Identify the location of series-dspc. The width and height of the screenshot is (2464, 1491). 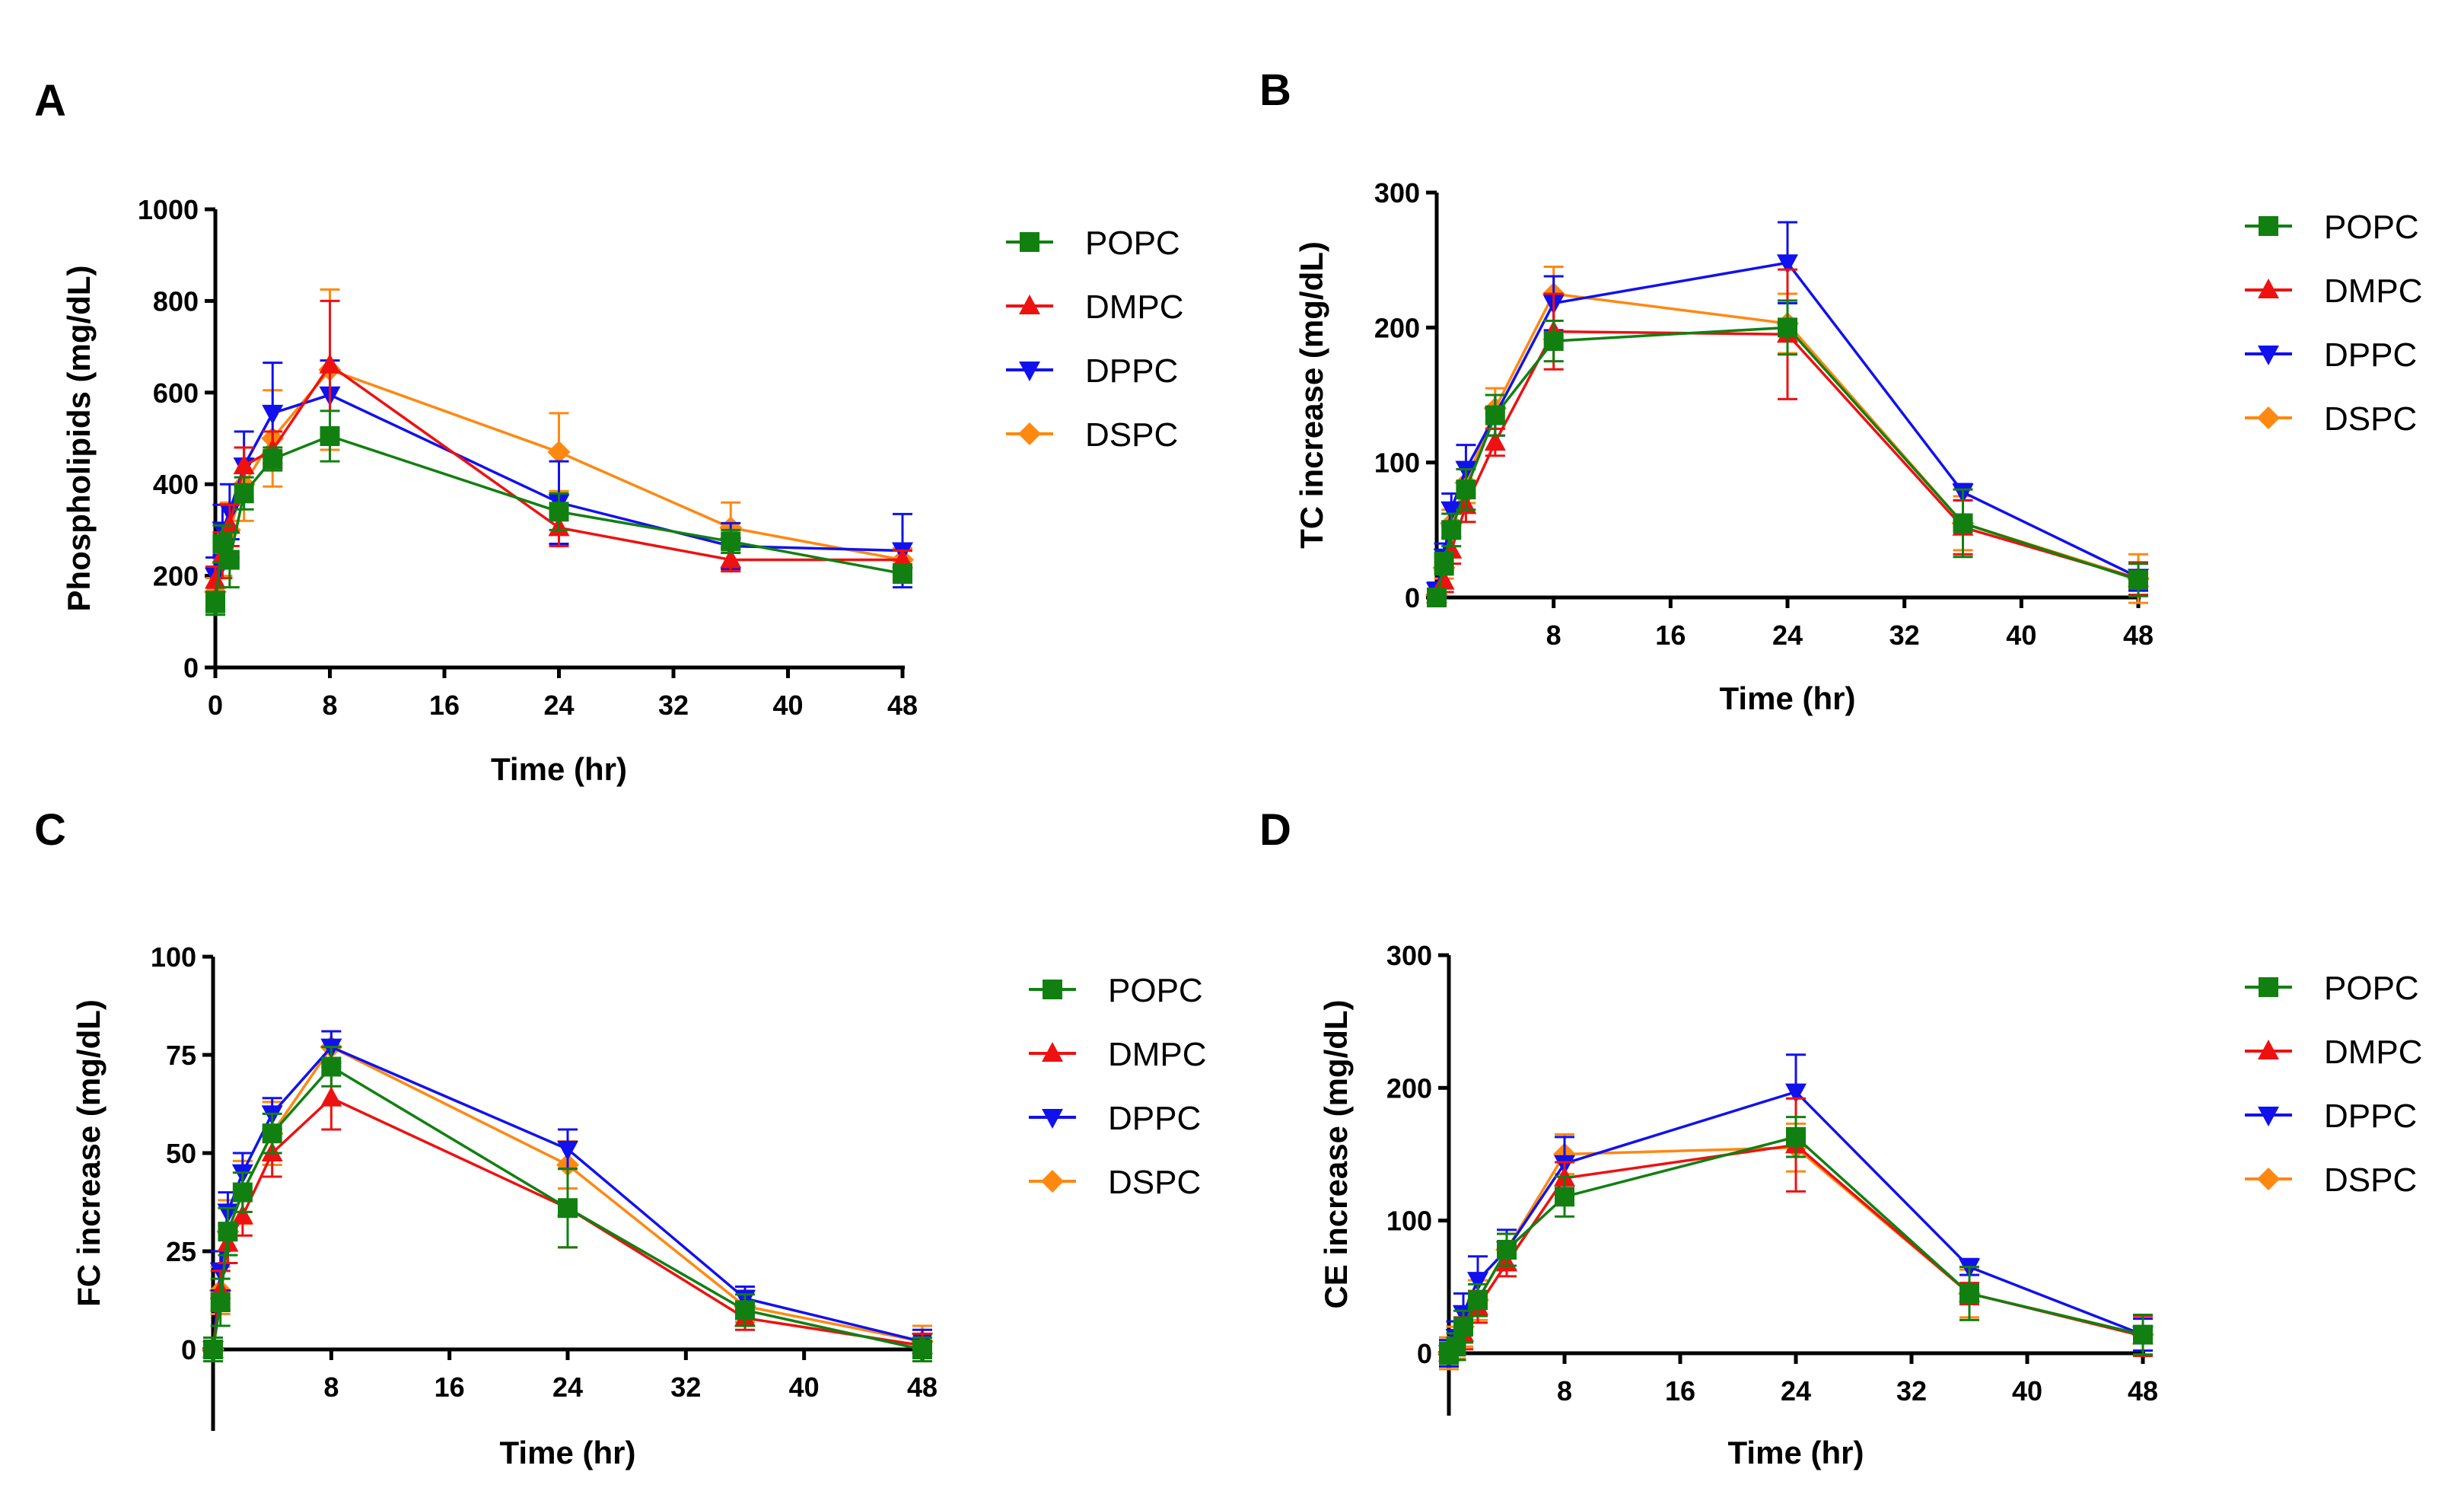
(559, 448).